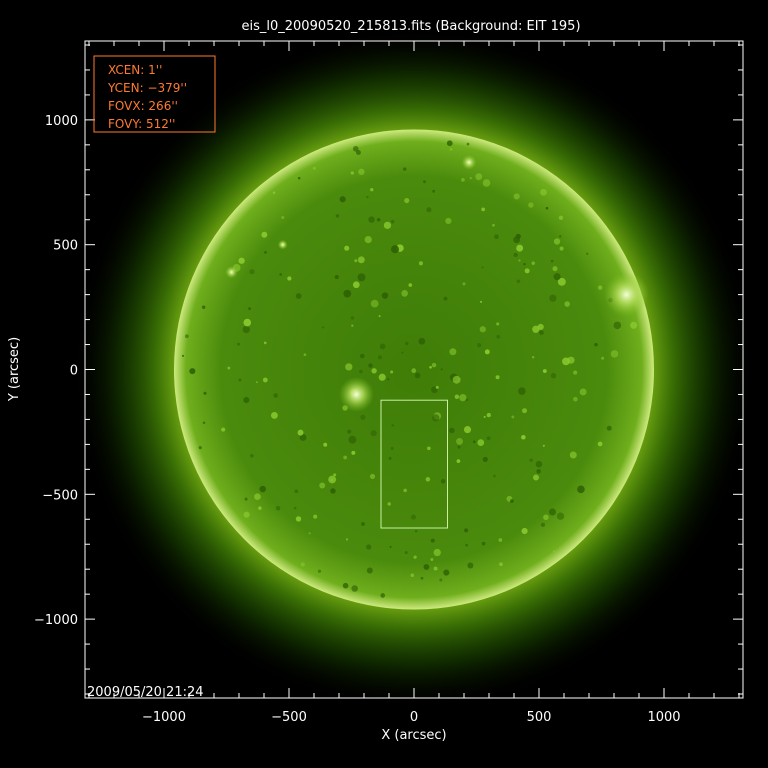  Describe the element at coordinates (60, 495) in the screenshot. I see `y-tick-label: −500` at that location.